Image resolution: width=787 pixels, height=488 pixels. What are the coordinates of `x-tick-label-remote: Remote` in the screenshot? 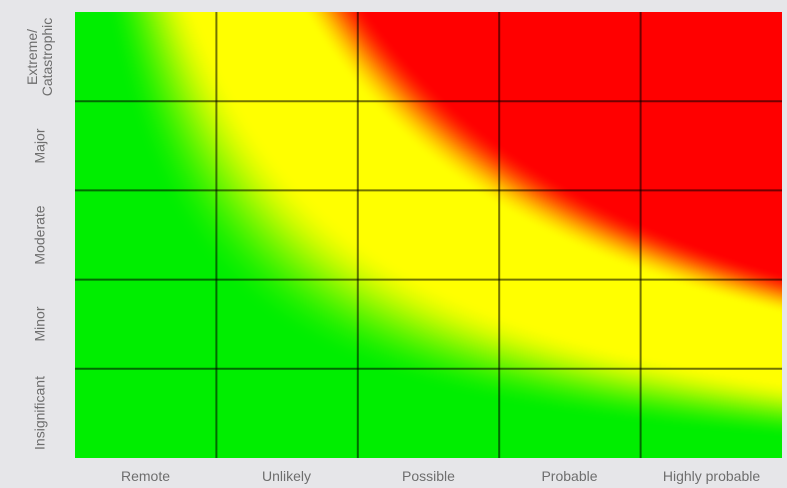 It's located at (145, 476).